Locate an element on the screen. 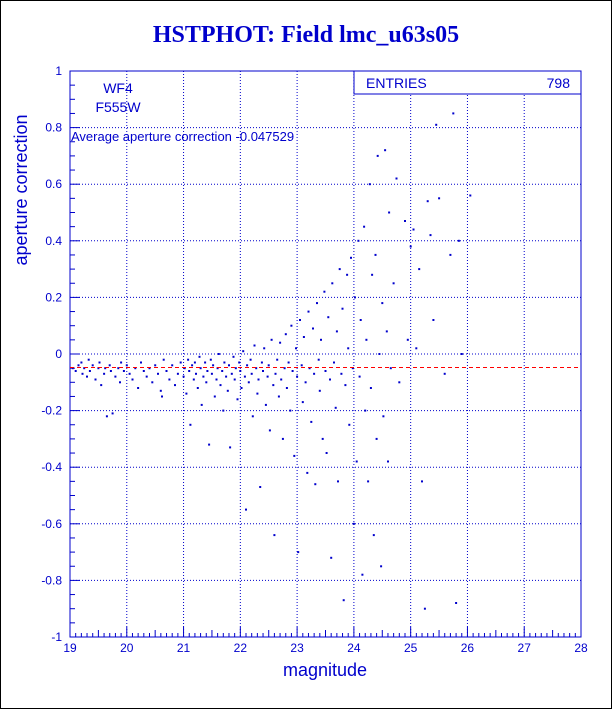 The image size is (612, 709). average-annotation: Average aperture correction -0.047529 is located at coordinates (182, 136).